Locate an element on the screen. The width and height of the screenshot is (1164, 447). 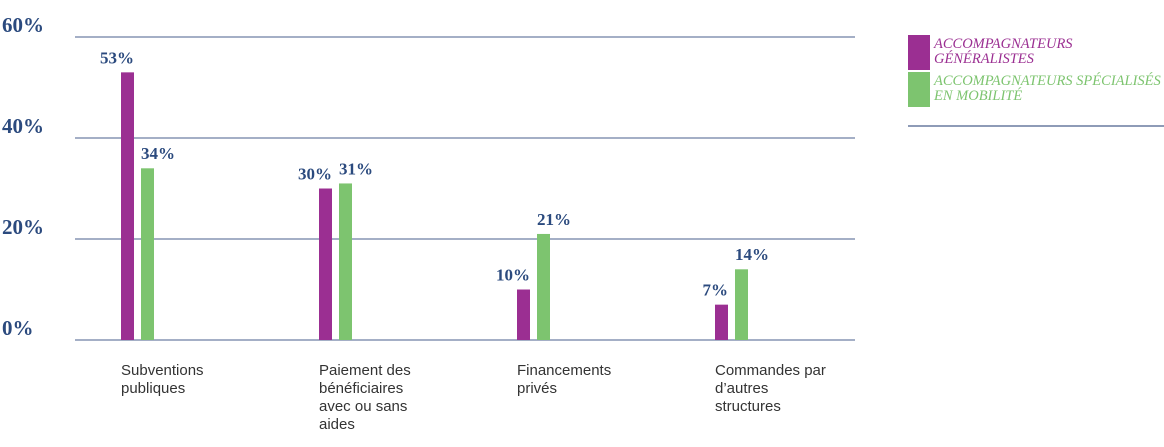
value-label: 34% is located at coordinates (158, 153).